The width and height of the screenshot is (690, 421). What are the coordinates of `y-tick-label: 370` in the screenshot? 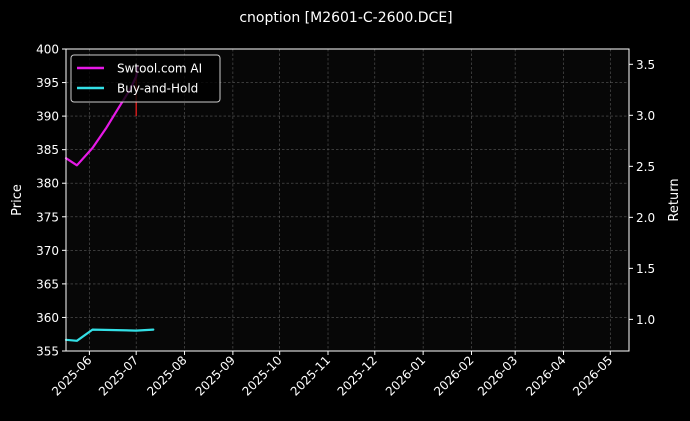 It's located at (47, 251).